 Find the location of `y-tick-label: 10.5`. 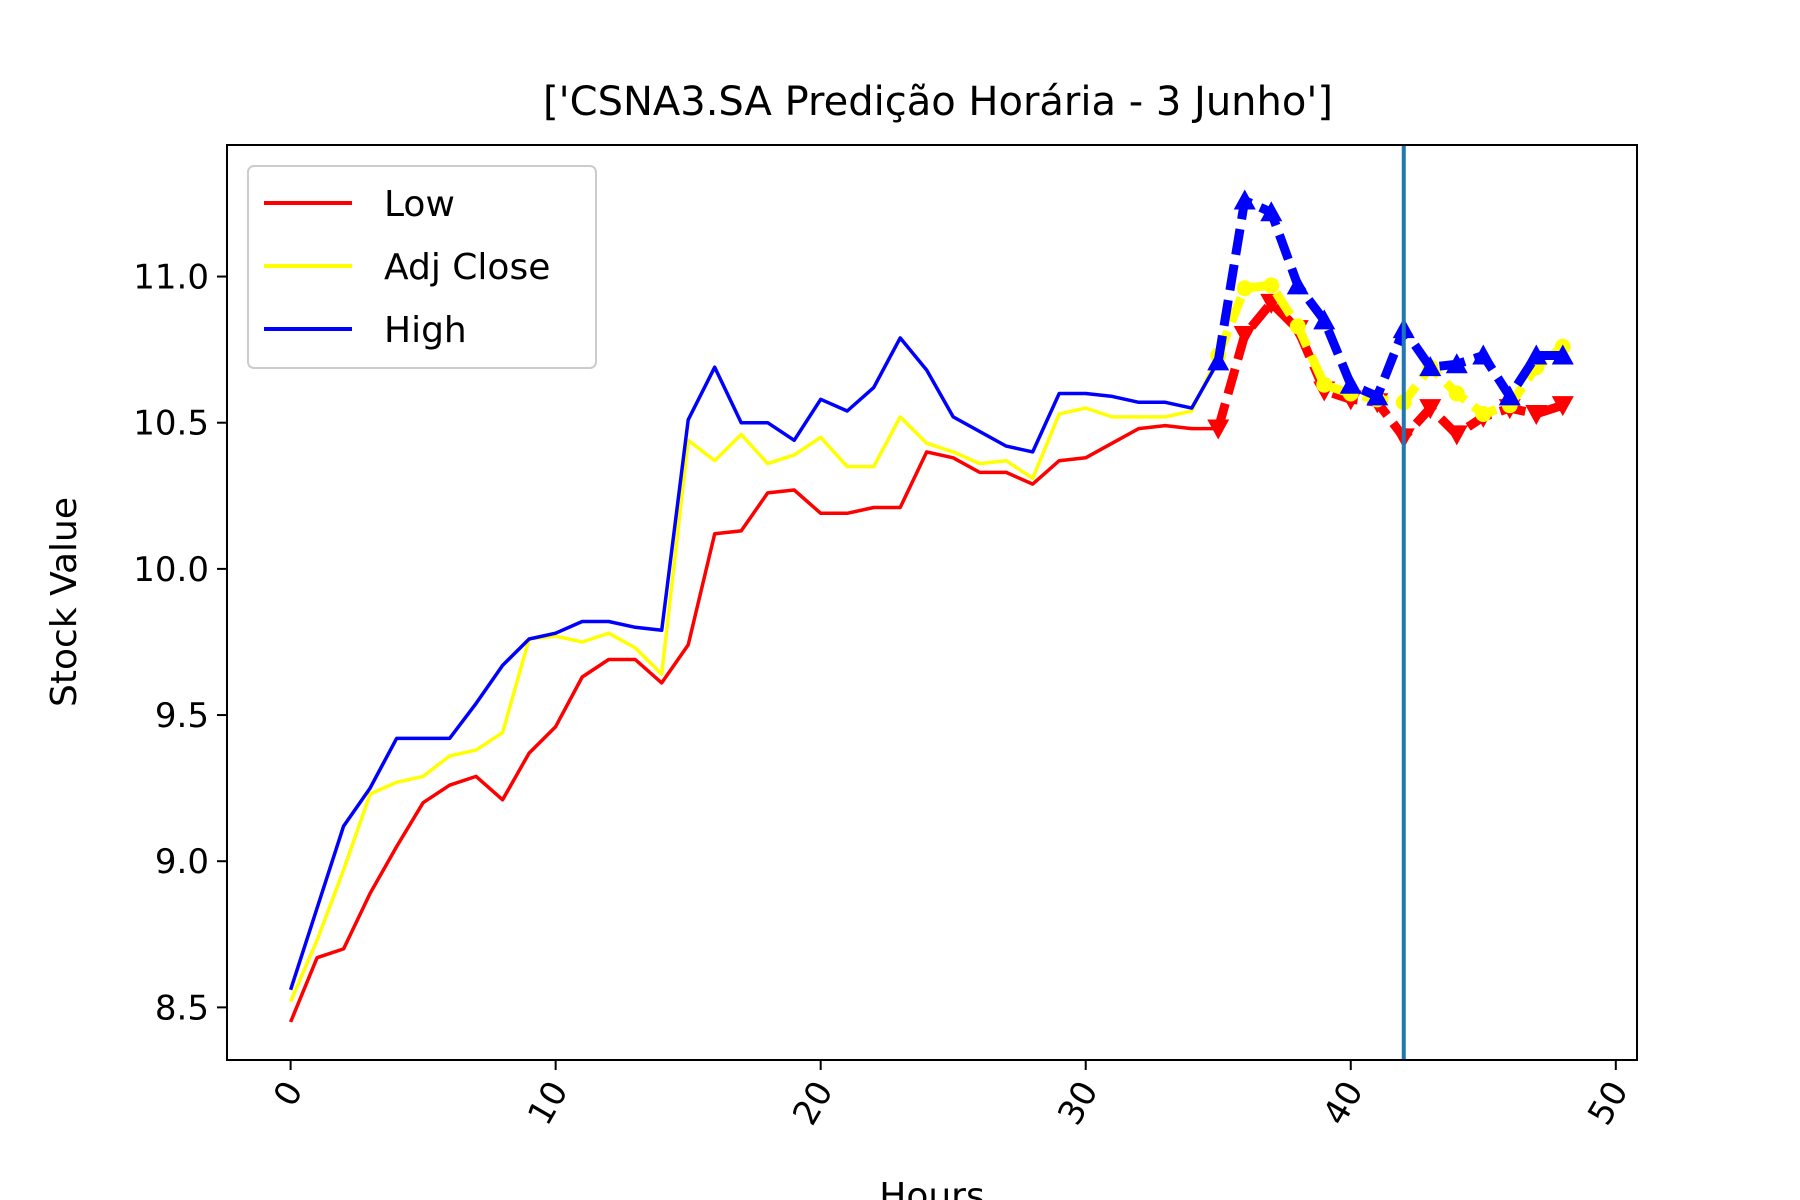

y-tick-label: 10.5 is located at coordinates (171, 424).